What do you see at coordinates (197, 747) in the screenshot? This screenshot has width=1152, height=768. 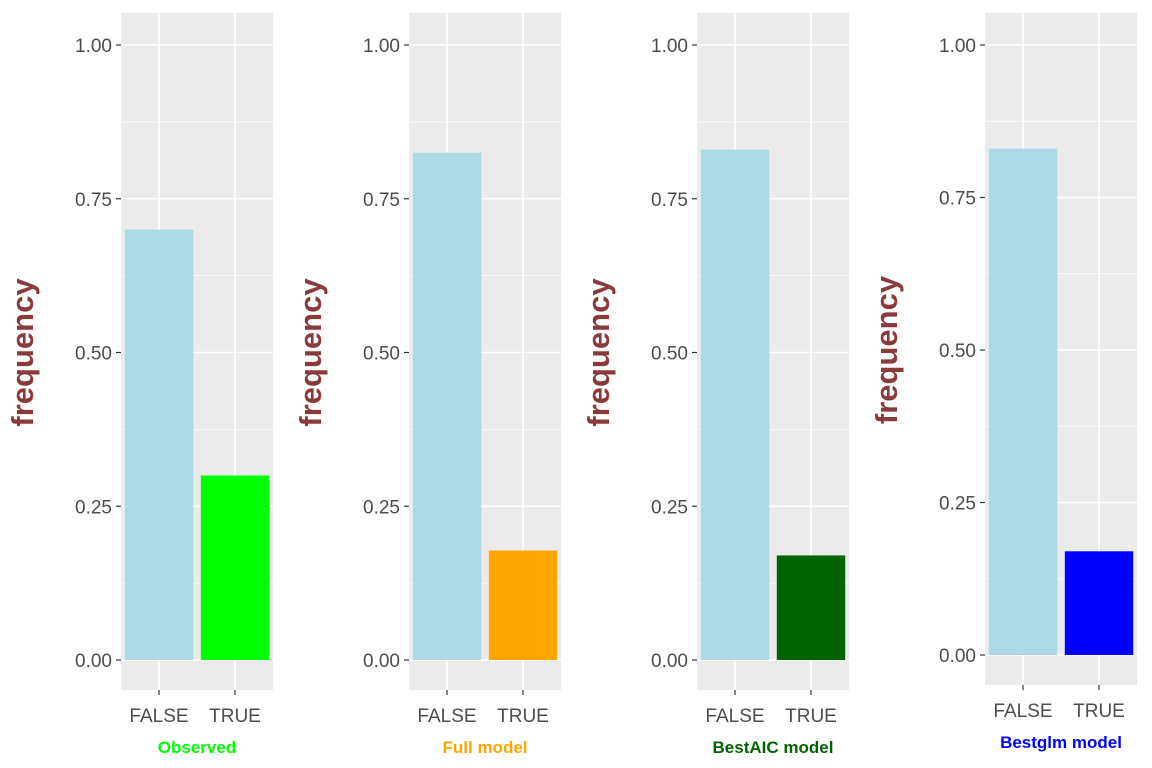 I see `x-axis-title: Observed` at bounding box center [197, 747].